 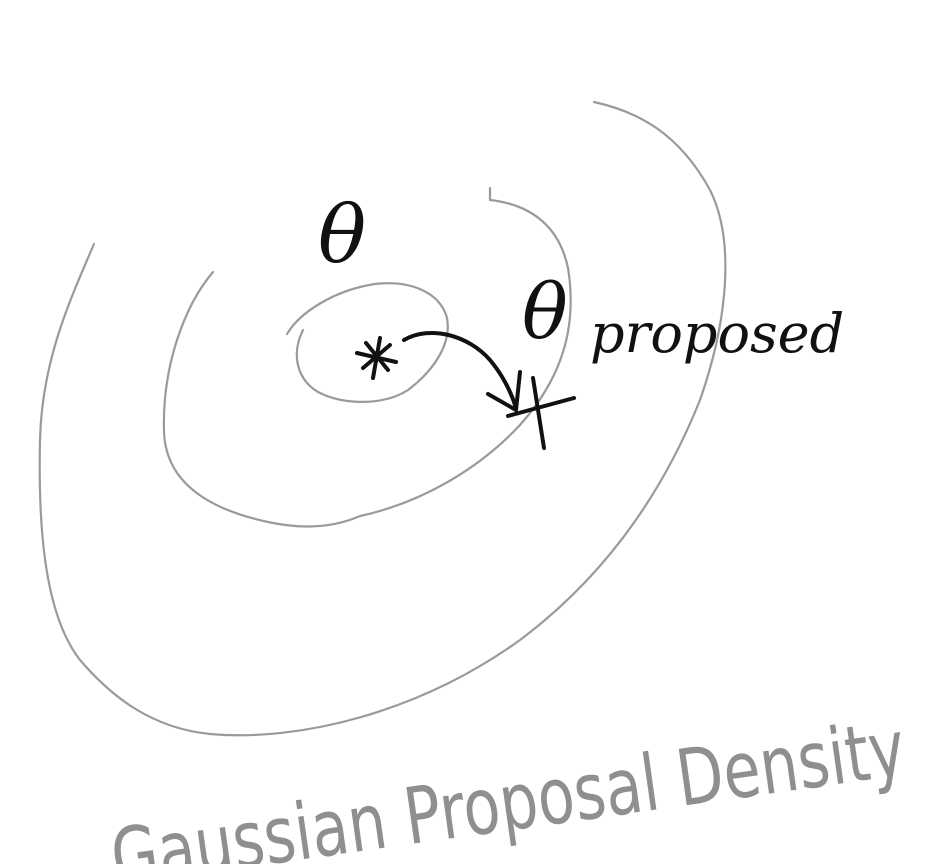 I want to click on current-theta-label: θ, so click(x=342, y=234).